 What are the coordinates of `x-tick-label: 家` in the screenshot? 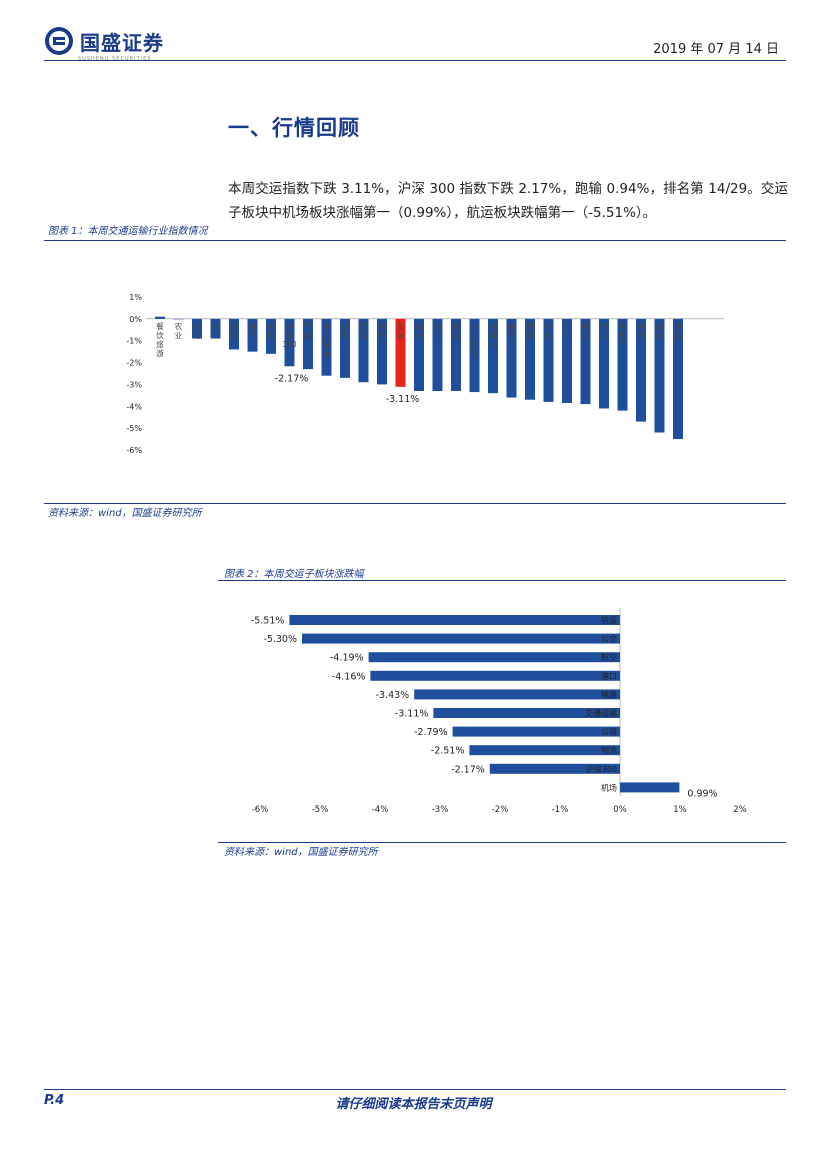 It's located at (271, 326).